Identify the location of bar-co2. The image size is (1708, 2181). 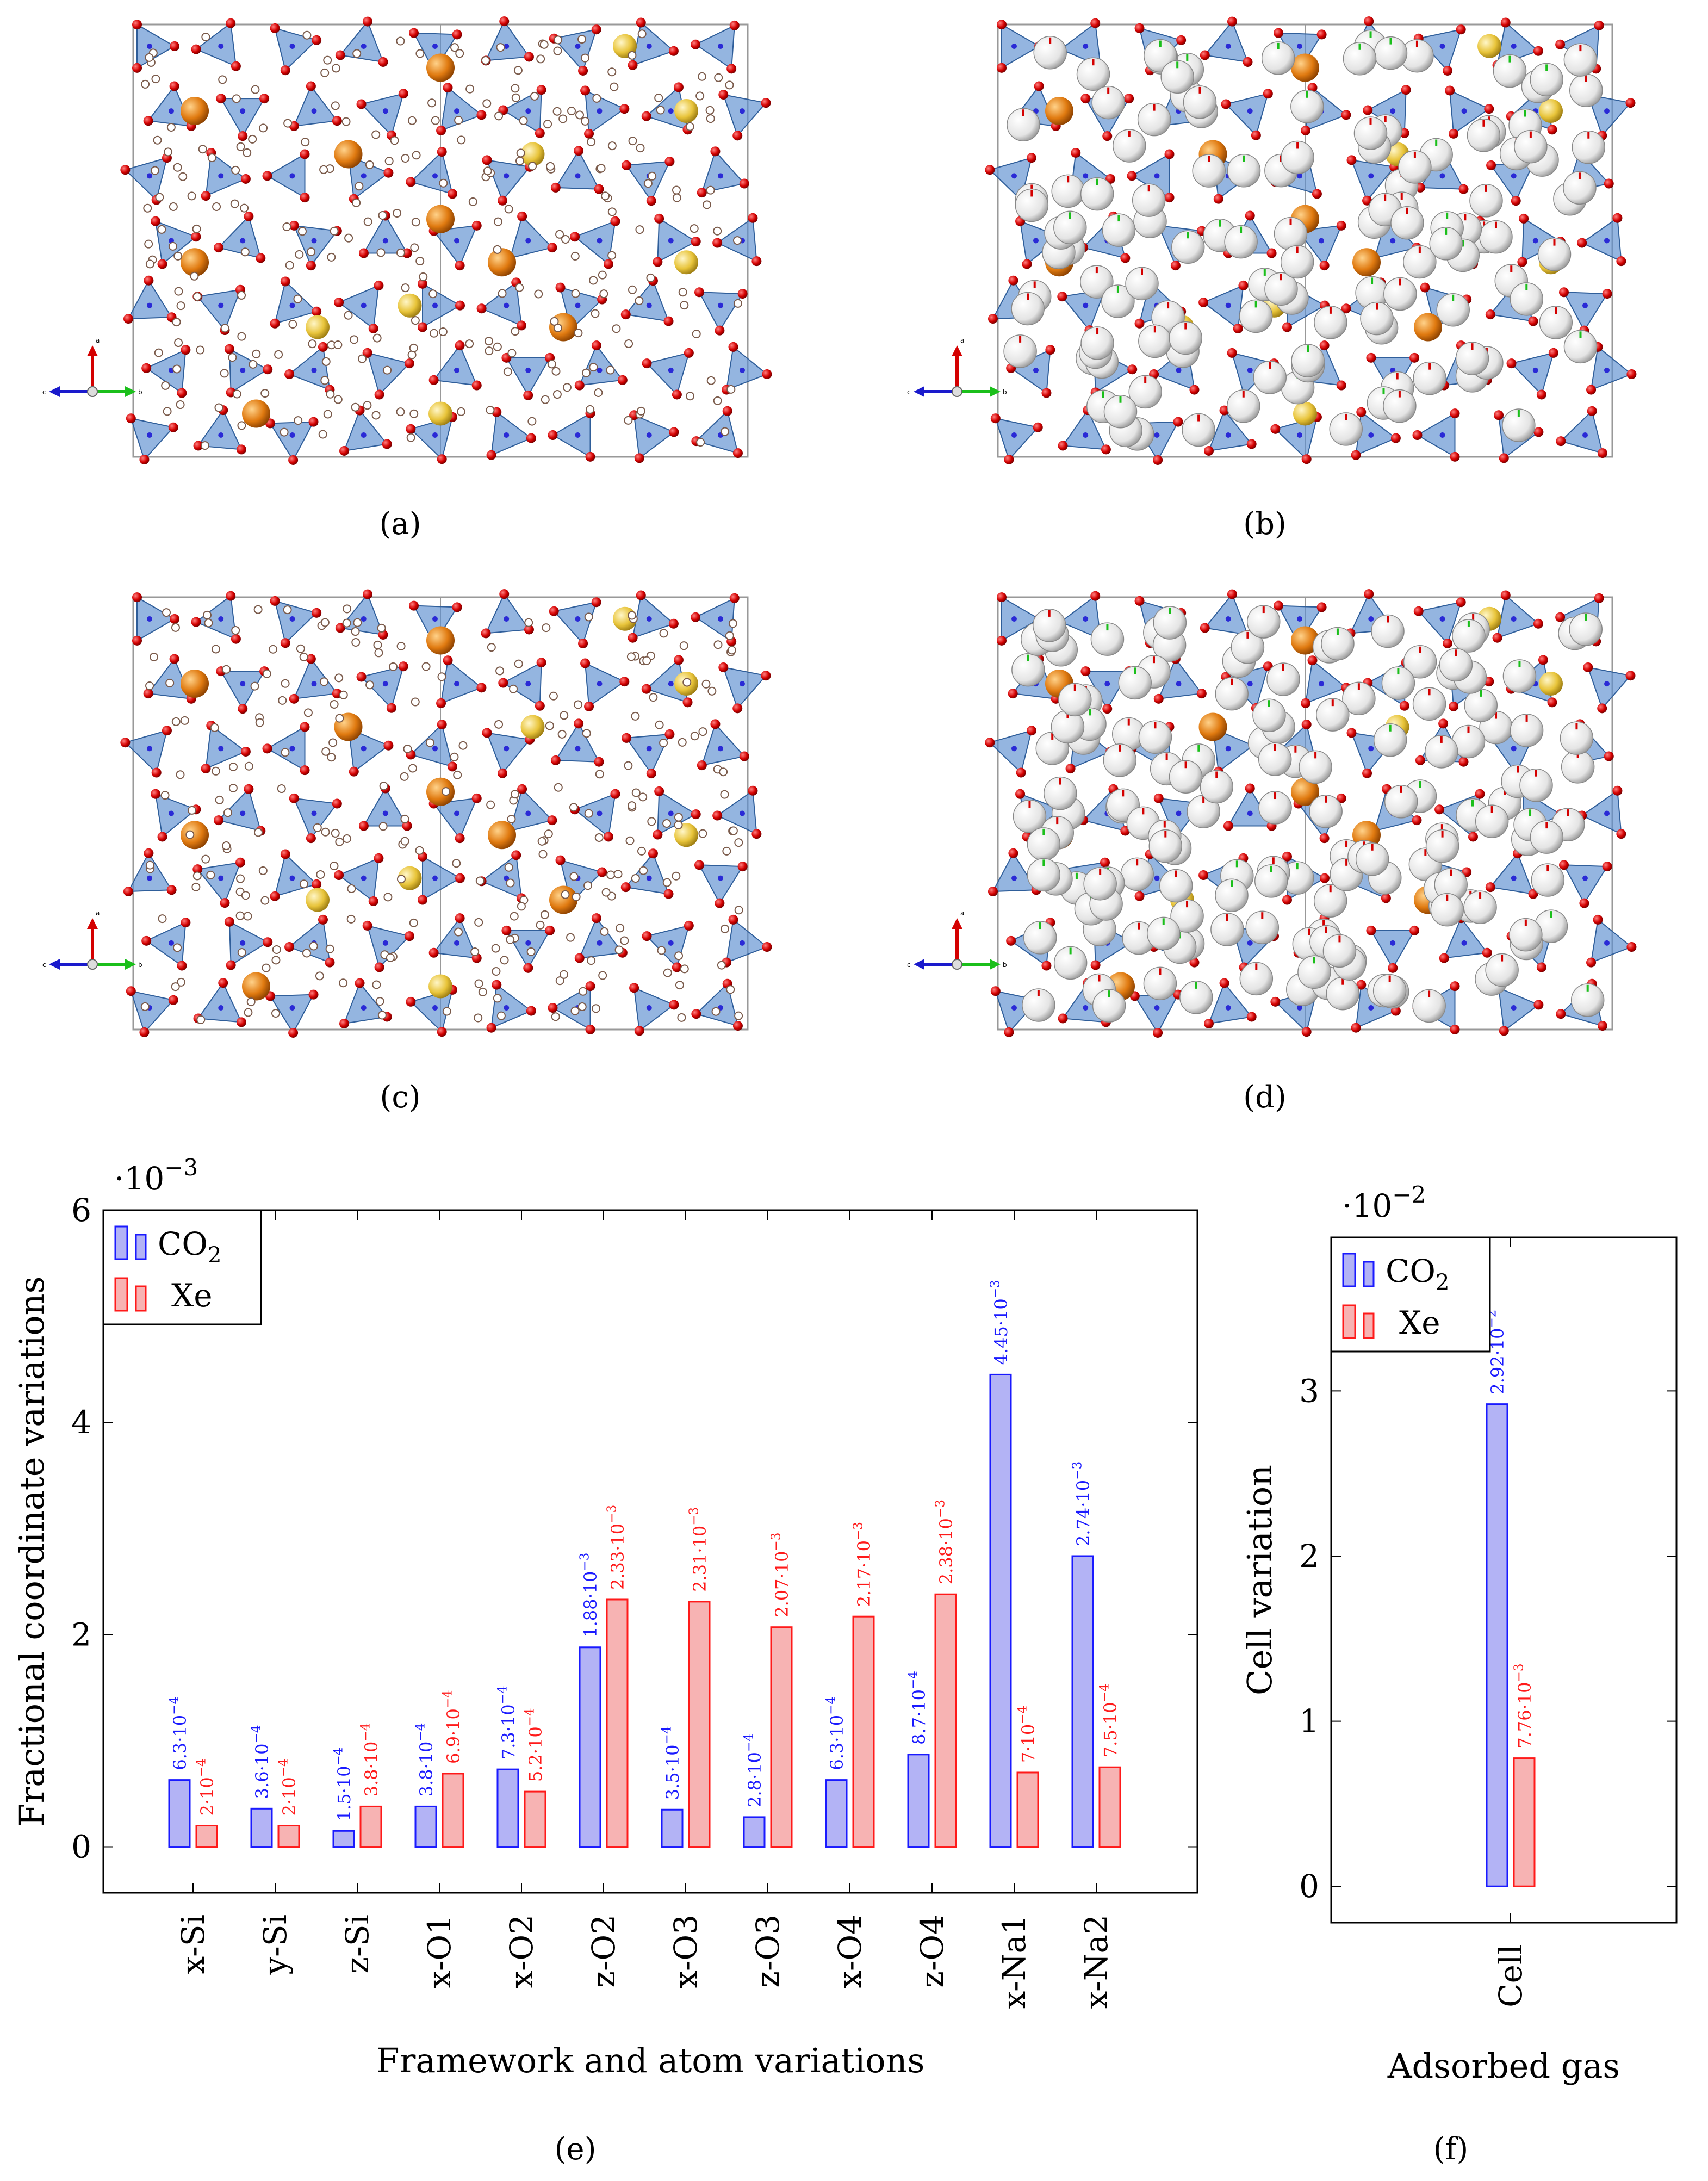
(1000, 1610).